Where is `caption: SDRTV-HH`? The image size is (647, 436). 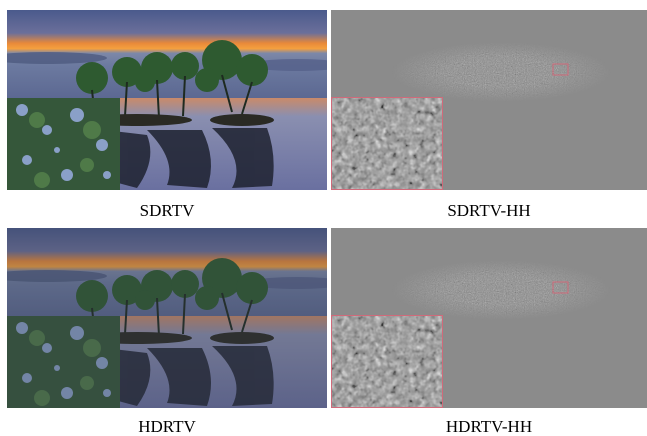 caption: SDRTV-HH is located at coordinates (488, 210).